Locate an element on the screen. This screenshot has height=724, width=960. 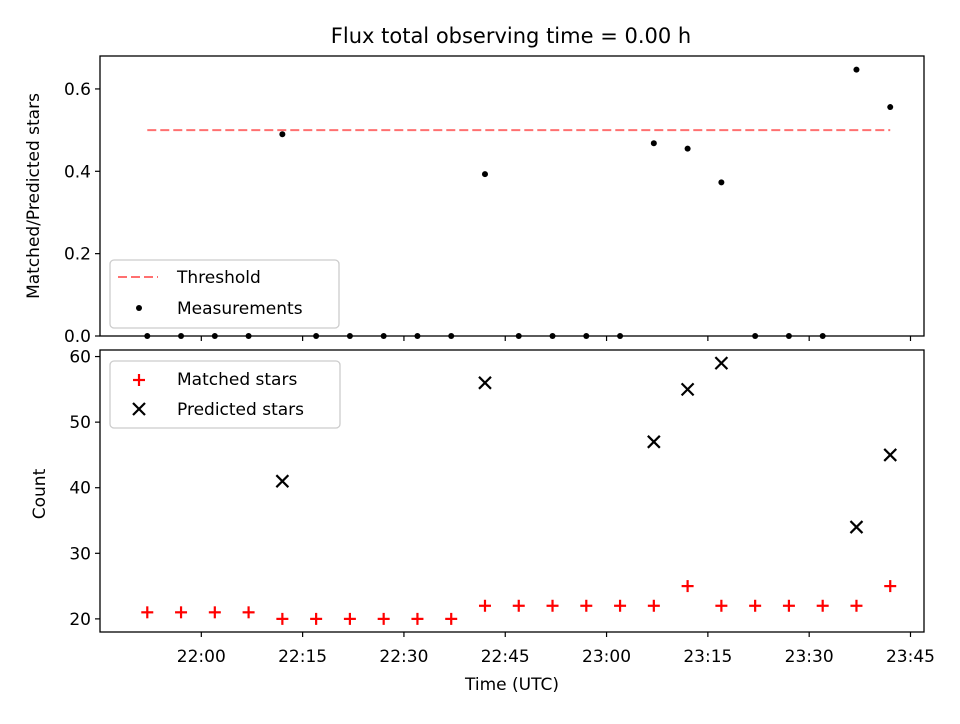
chart-title: Flux total observing time = 0.00 h is located at coordinates (511, 36).